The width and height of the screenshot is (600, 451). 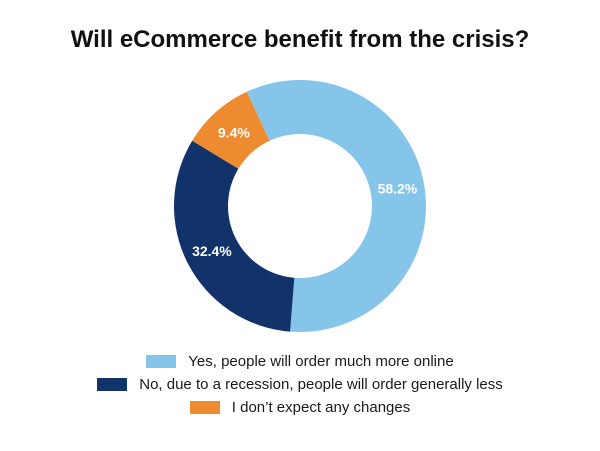 I want to click on donut-slice-no-change, so click(x=231, y=130).